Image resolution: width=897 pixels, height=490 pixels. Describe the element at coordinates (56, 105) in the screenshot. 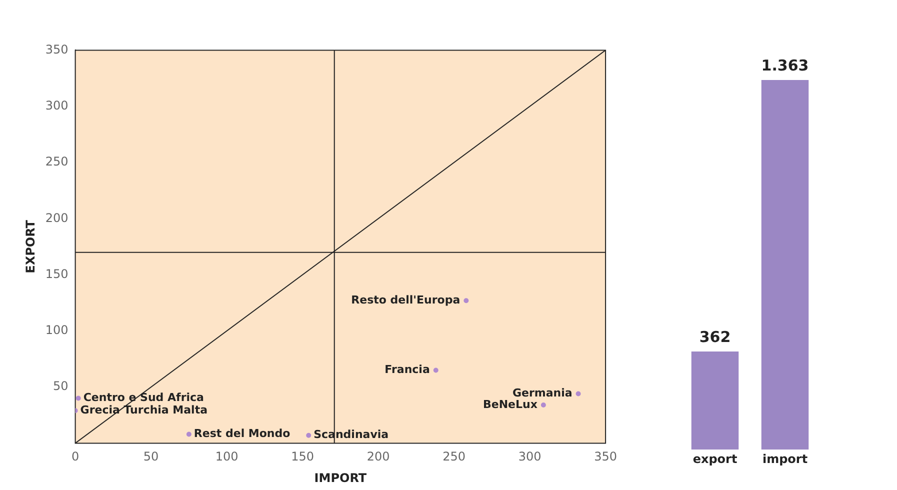

I see `y-tick-label: 300` at that location.